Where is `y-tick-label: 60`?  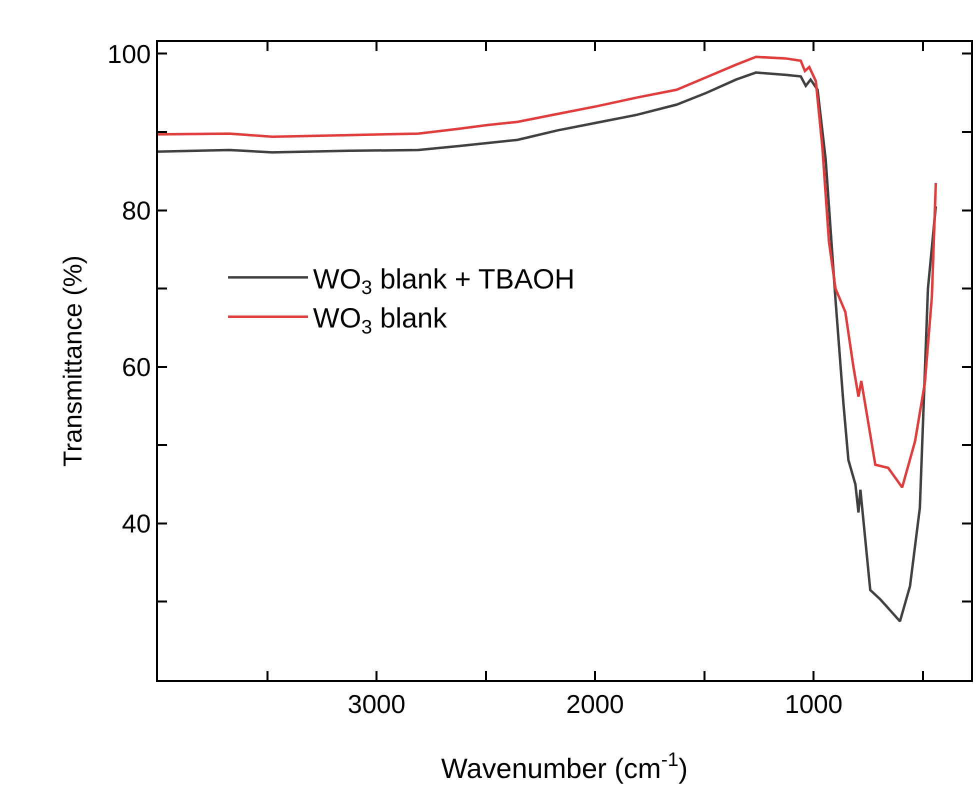
y-tick-label: 60 is located at coordinates (136, 367).